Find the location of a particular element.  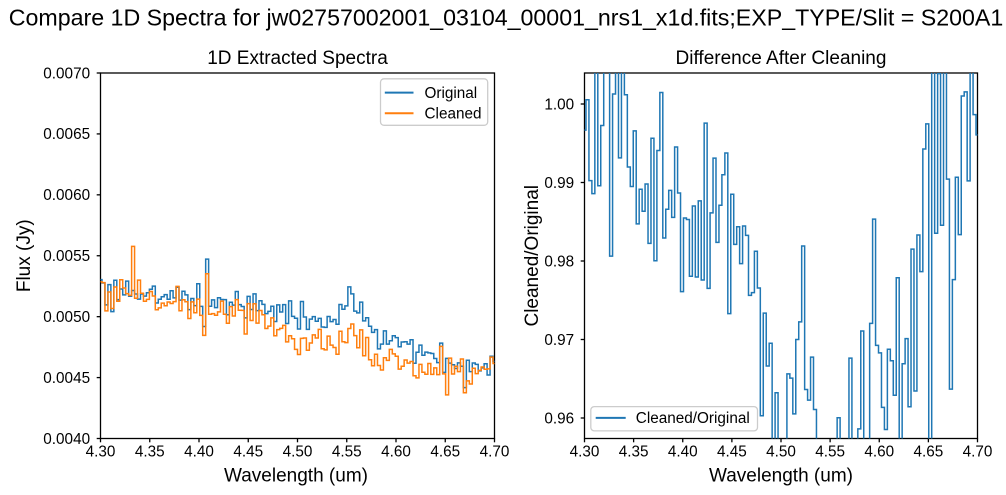

svg-text: 0.97 is located at coordinates (559, 340).